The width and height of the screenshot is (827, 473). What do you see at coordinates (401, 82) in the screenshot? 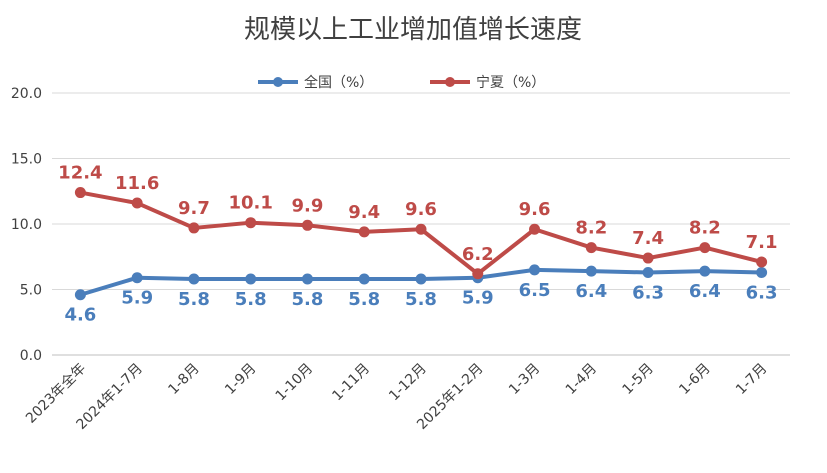
I see `legend: 全国（%） 宁夏（%）` at bounding box center [401, 82].